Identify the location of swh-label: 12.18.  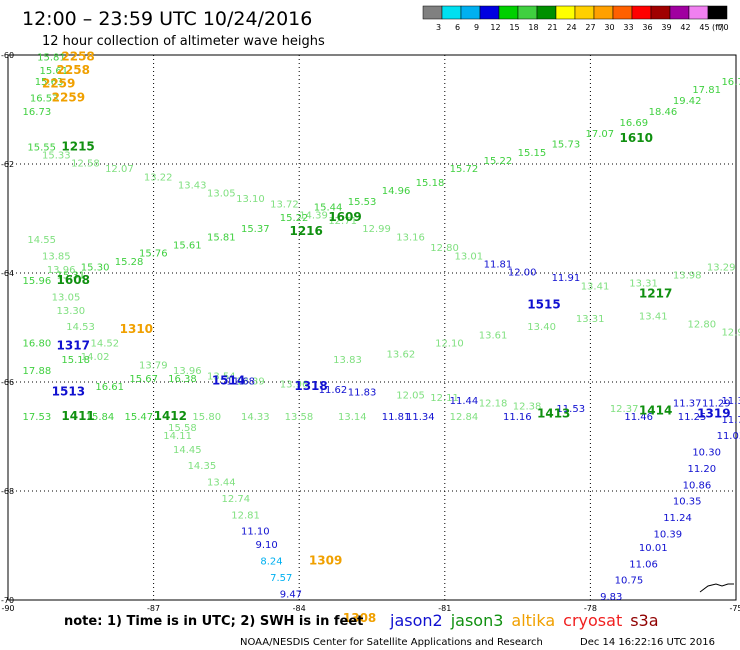
(493, 404).